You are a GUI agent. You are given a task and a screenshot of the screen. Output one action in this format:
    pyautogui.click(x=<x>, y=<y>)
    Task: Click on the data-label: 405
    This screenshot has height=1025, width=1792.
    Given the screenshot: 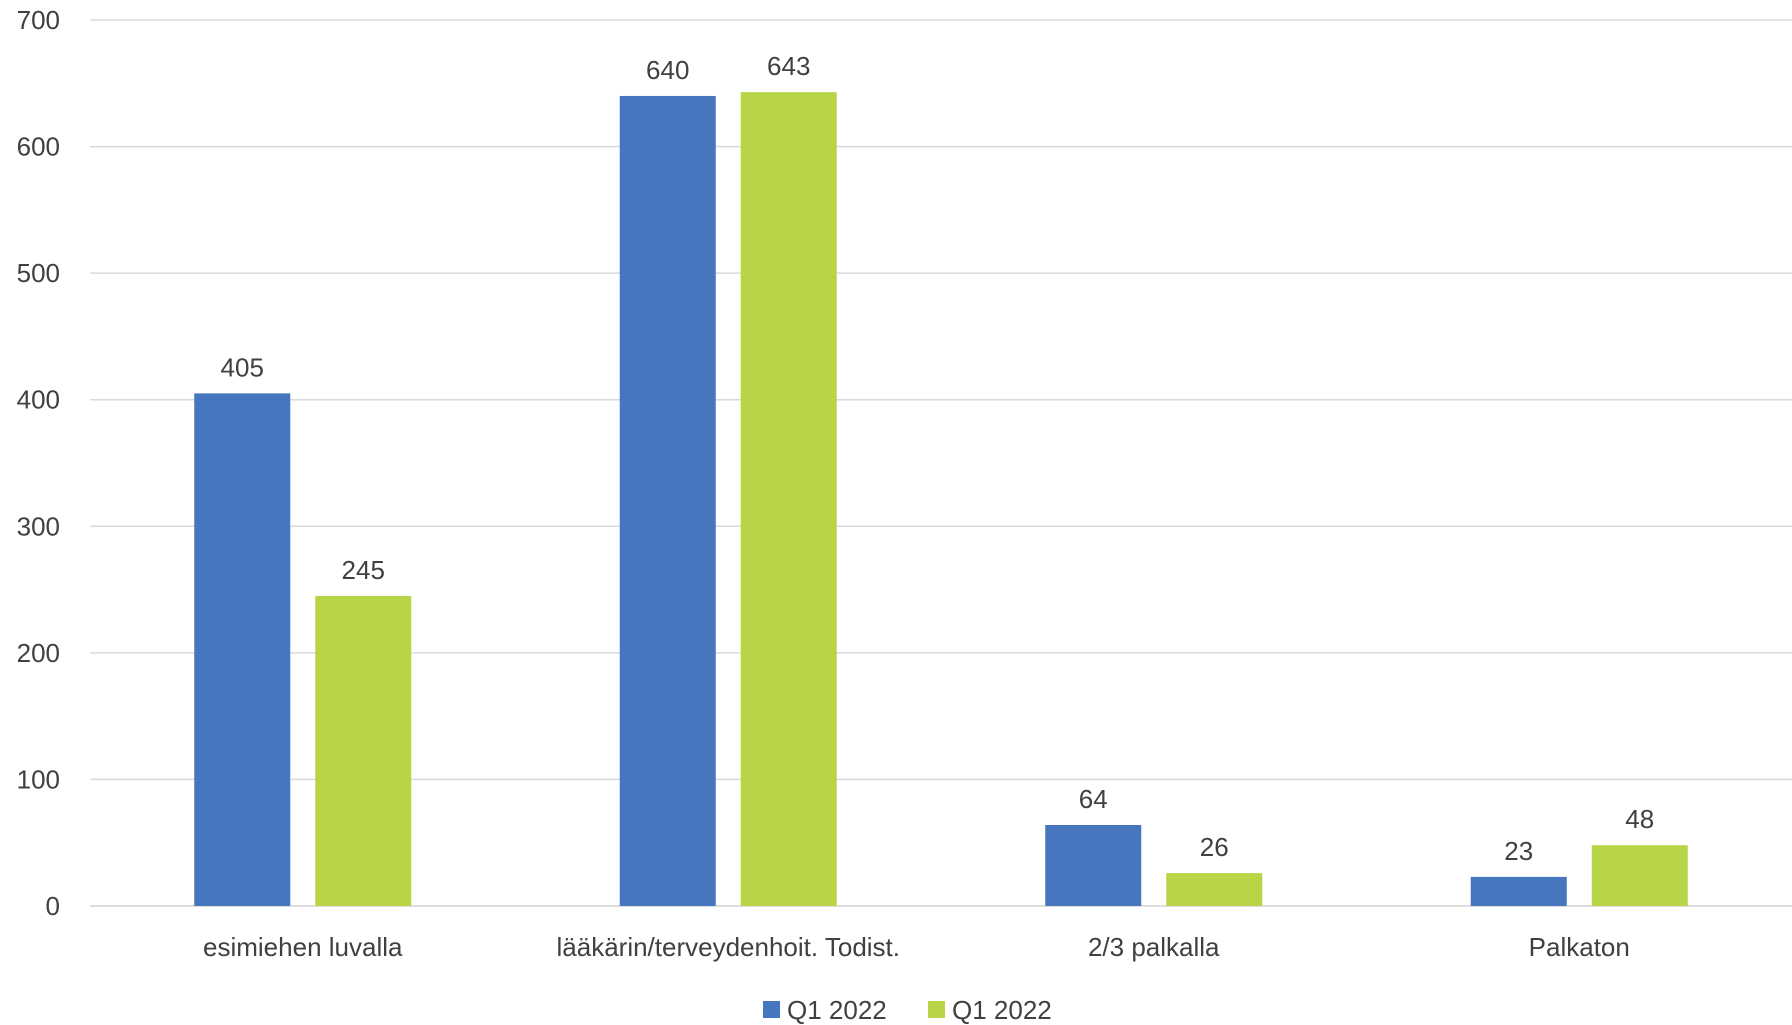 What is the action you would take?
    pyautogui.click(x=242, y=367)
    